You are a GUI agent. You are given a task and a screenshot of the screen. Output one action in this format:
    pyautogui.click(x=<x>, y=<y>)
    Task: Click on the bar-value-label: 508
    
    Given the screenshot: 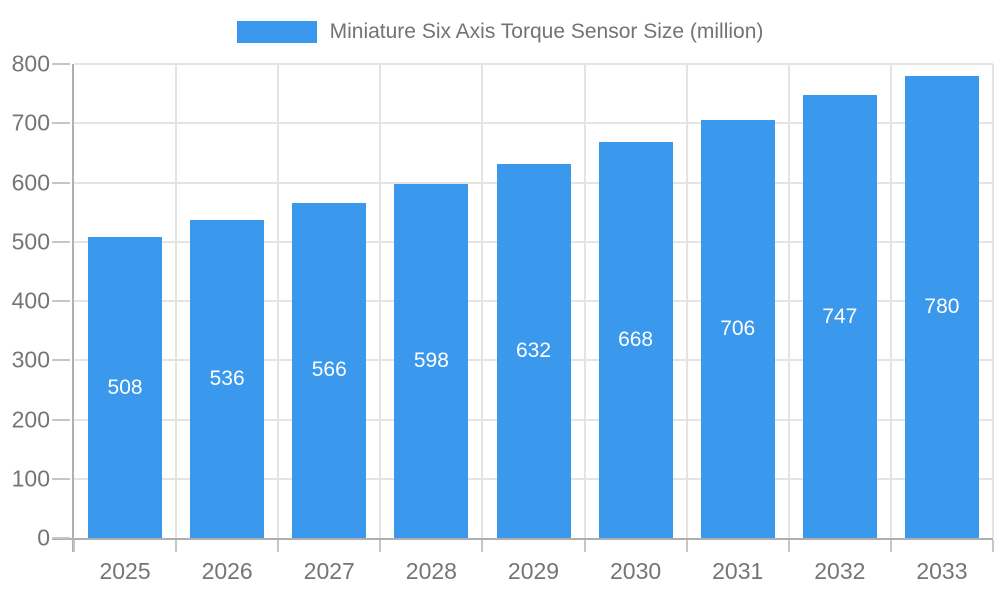 What is the action you would take?
    pyautogui.click(x=125, y=387)
    